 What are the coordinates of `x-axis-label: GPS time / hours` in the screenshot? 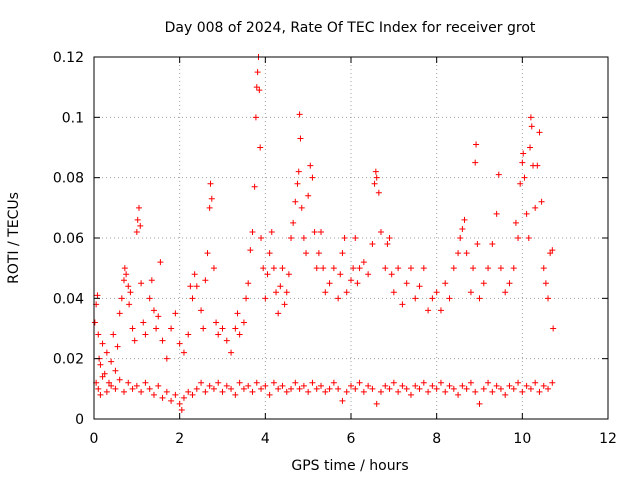 It's located at (349, 466).